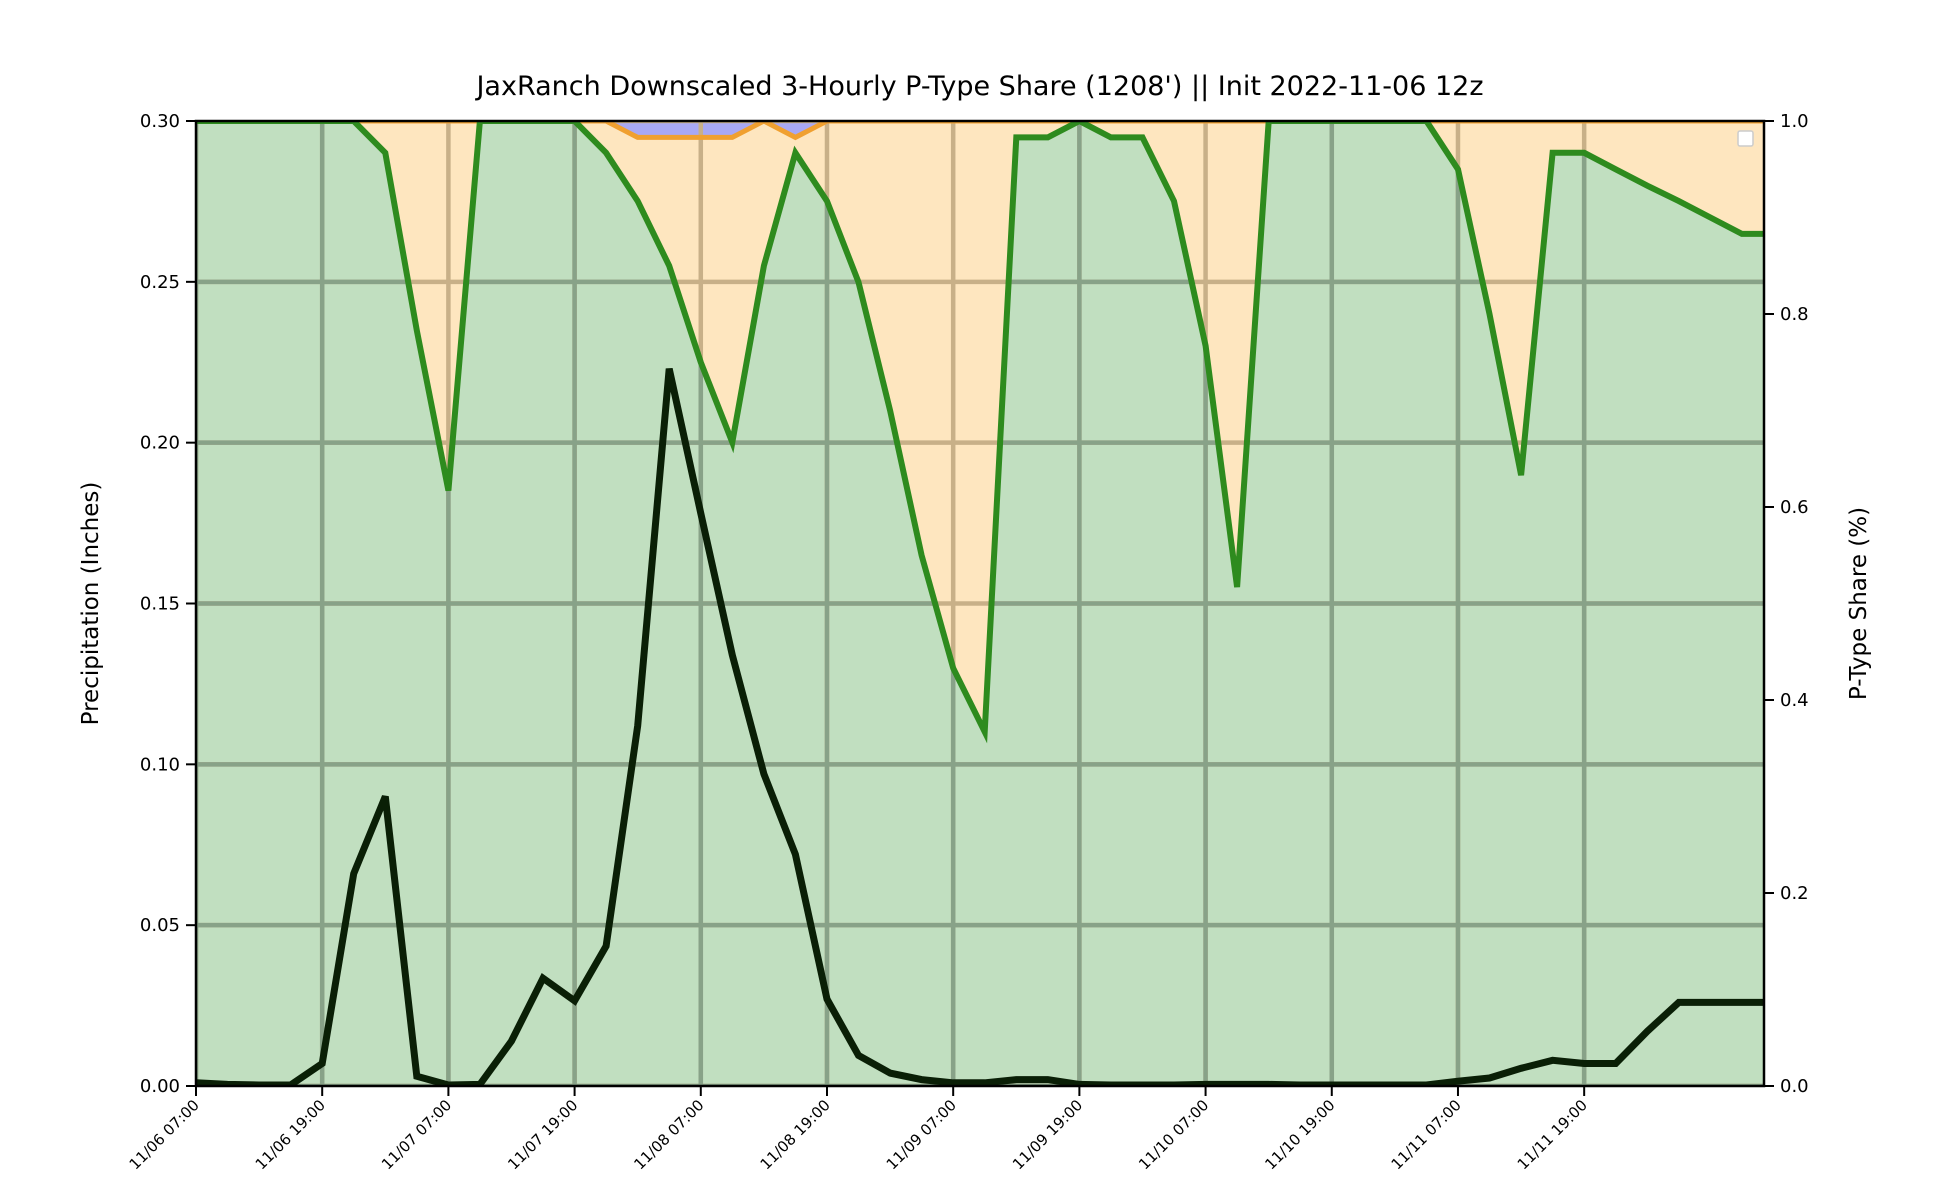  What do you see at coordinates (1859, 603) in the screenshot?
I see `y2-axis-label: P-Type Share (%)` at bounding box center [1859, 603].